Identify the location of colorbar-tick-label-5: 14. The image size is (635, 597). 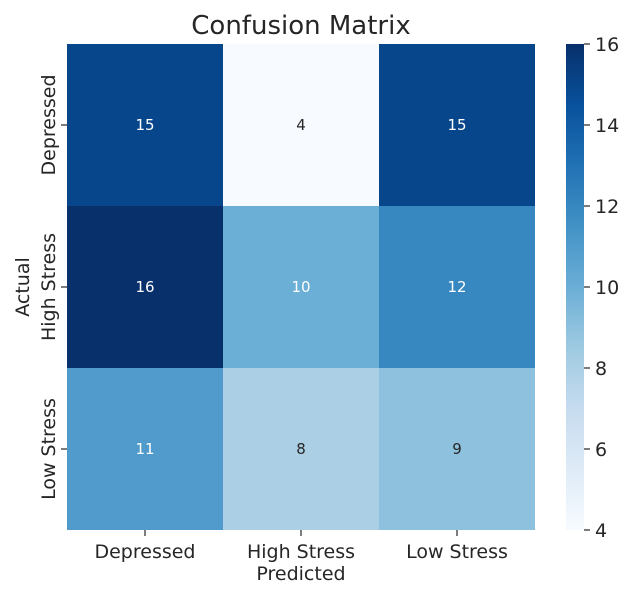
(607, 126).